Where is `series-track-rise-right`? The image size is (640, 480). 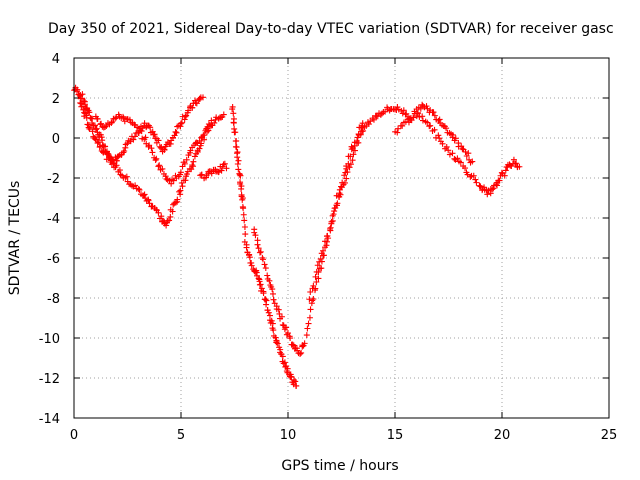
series-track-rise-right is located at coordinates (391, 202).